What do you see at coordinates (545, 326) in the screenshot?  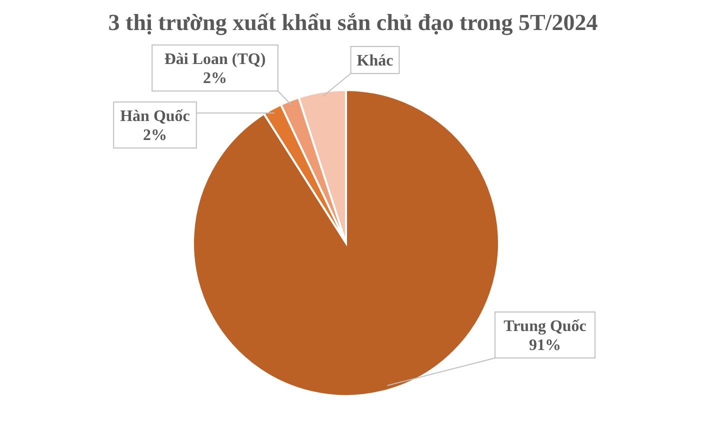 I see `slice-label: Trung Quốc` at bounding box center [545, 326].